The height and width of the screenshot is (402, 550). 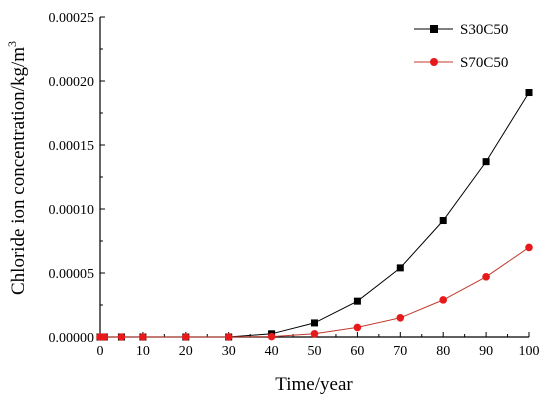 I want to click on legend-label-S70C50: S70C50, so click(x=484, y=63).